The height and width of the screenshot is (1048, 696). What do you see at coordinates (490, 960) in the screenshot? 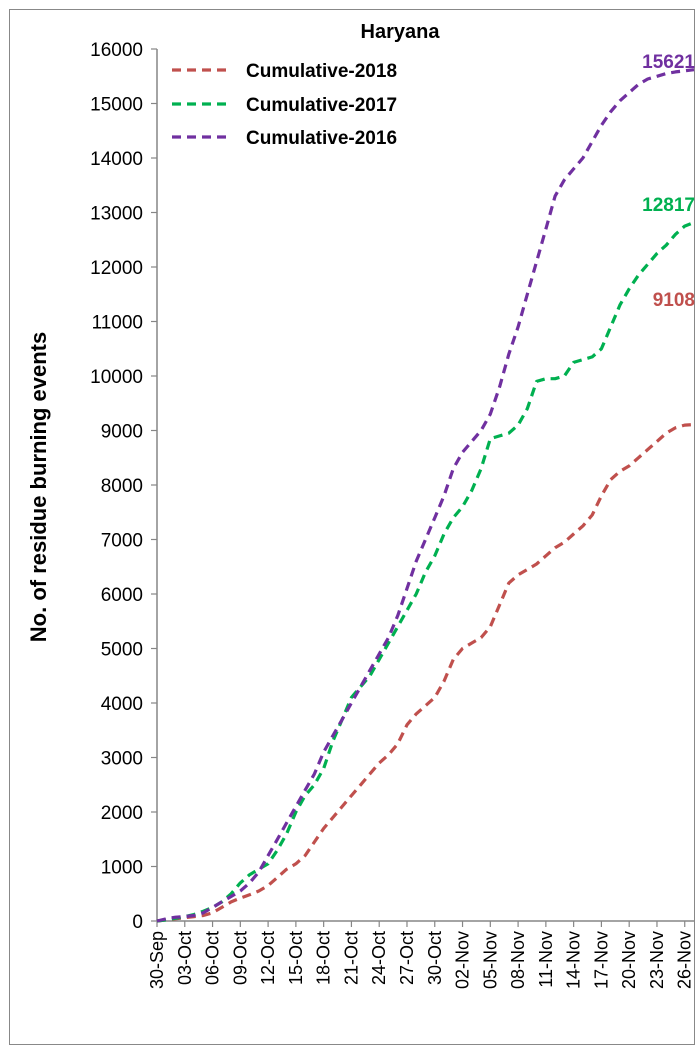
I see `x-tick-label: 05-Nov` at bounding box center [490, 960].